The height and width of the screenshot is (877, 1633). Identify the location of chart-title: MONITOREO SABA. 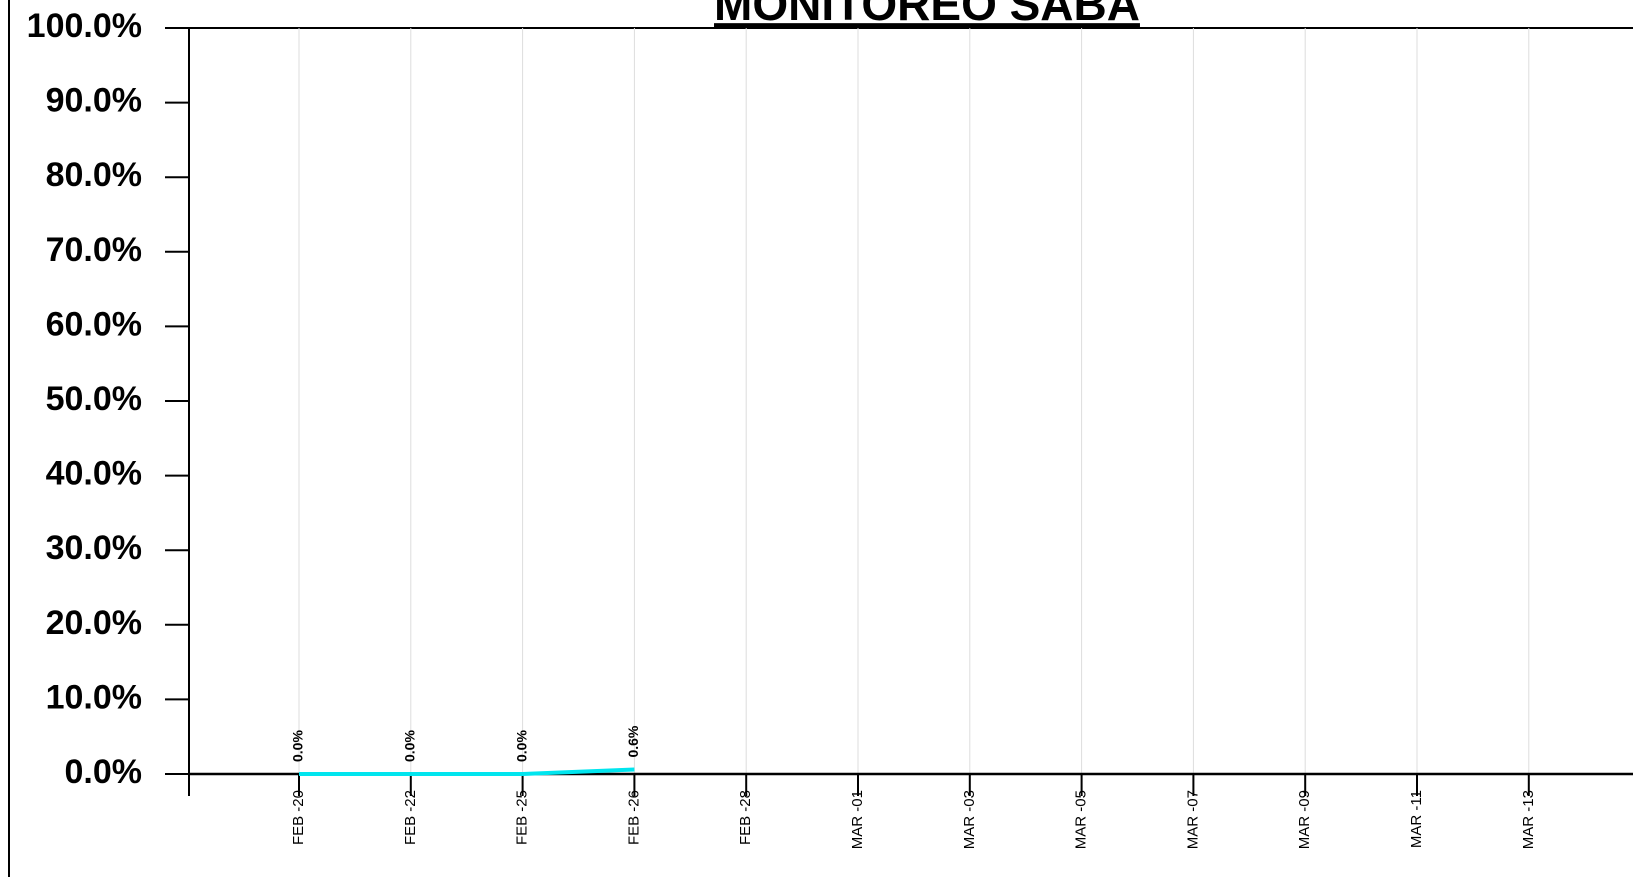
(927, 15).